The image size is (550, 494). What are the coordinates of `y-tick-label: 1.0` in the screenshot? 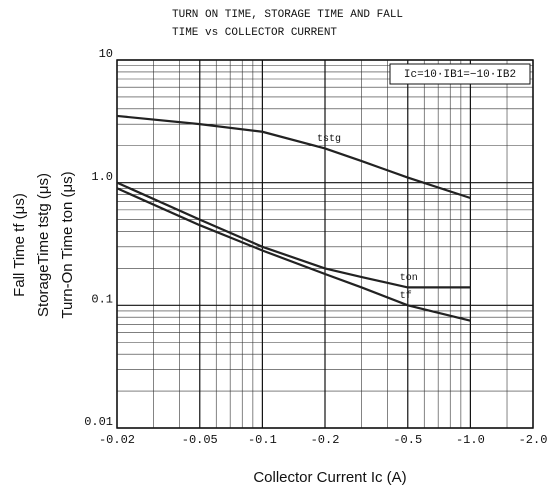 It's located at (102, 177).